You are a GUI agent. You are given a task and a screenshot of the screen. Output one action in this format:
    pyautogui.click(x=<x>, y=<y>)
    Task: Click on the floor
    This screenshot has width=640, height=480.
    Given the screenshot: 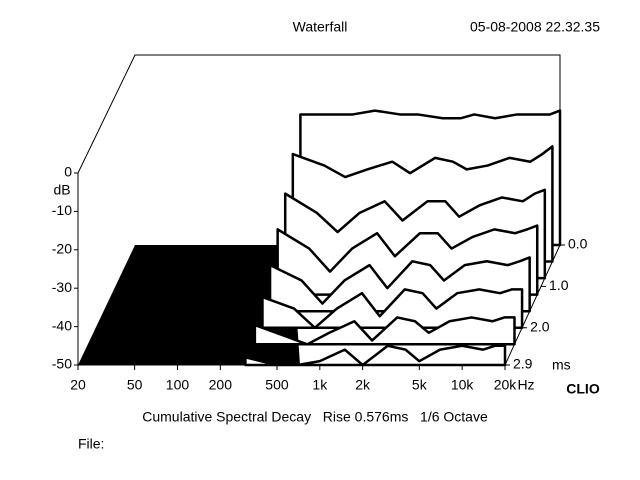 What is the action you would take?
    pyautogui.click(x=189, y=305)
    